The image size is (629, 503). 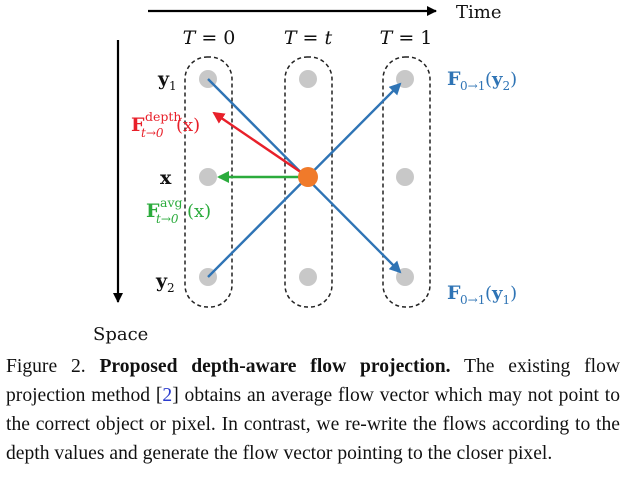 What do you see at coordinates (165, 282) in the screenshot?
I see `row-label-y2: y2` at bounding box center [165, 282].